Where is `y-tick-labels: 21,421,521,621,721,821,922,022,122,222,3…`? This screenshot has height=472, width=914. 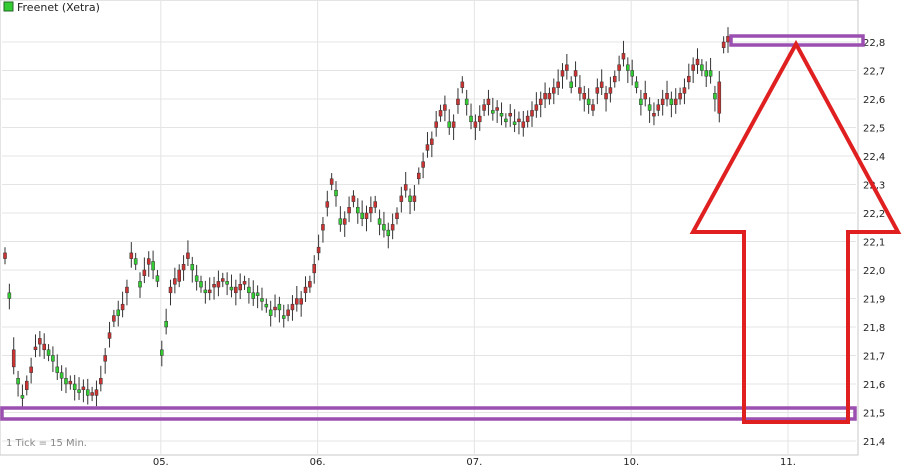 y-tick-labels: 21,421,521,621,721,821,922,022,122,222,3… is located at coordinates (874, 243).